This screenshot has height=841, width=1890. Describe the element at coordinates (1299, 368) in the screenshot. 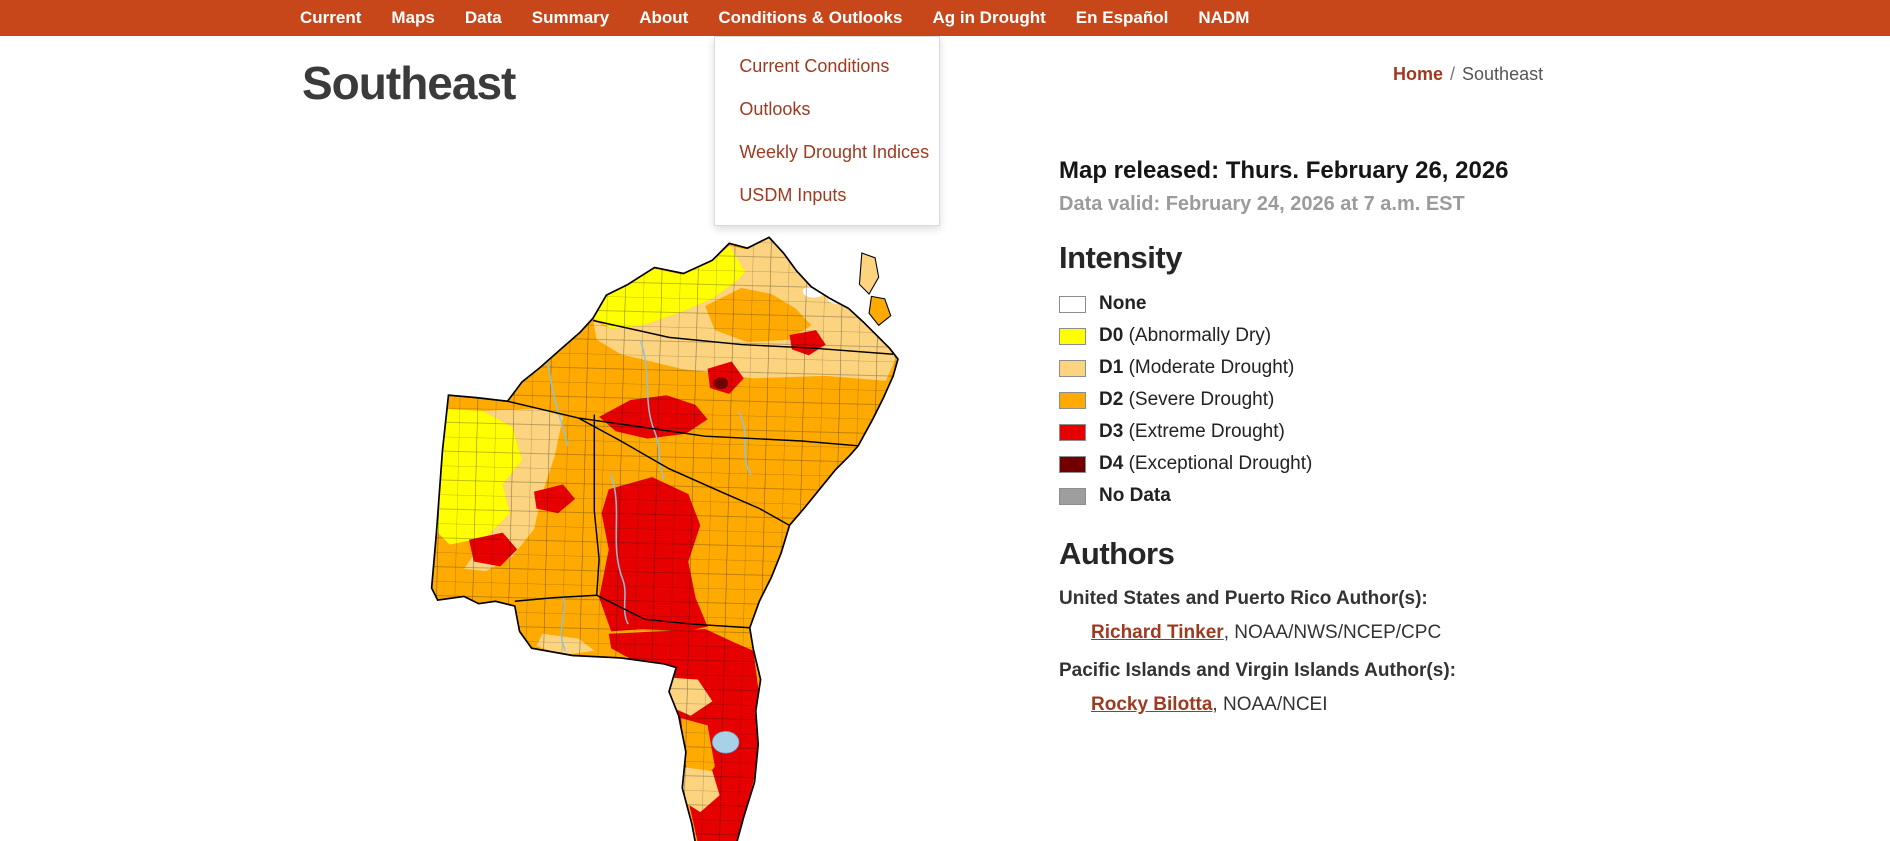

I see `legend-item-d1: D1 (Moderate Drought)` at that location.